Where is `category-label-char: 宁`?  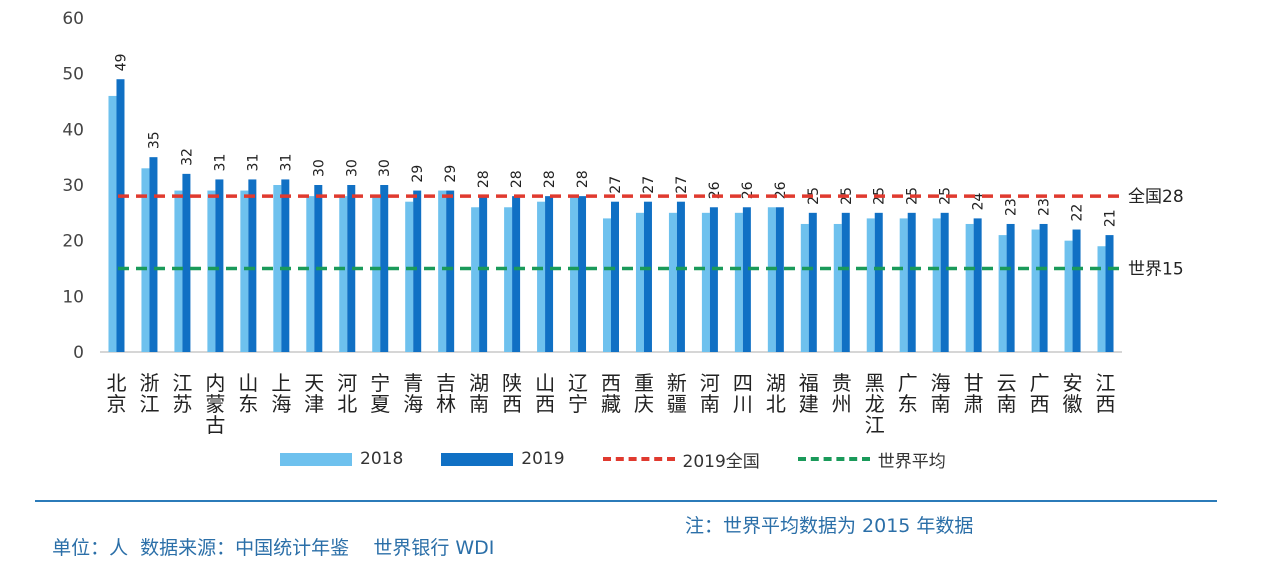 category-label-char: 宁 is located at coordinates (380, 383).